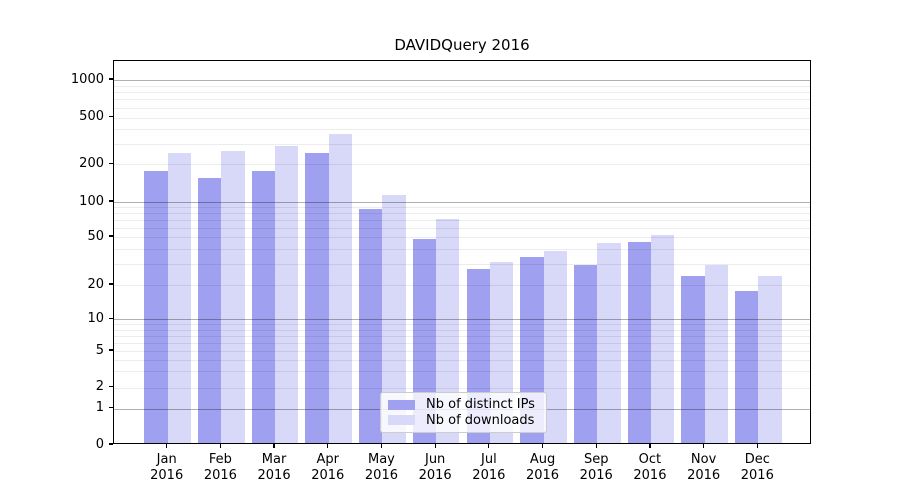  What do you see at coordinates (233, 296) in the screenshot?
I see `bar-downloads-feb` at bounding box center [233, 296].